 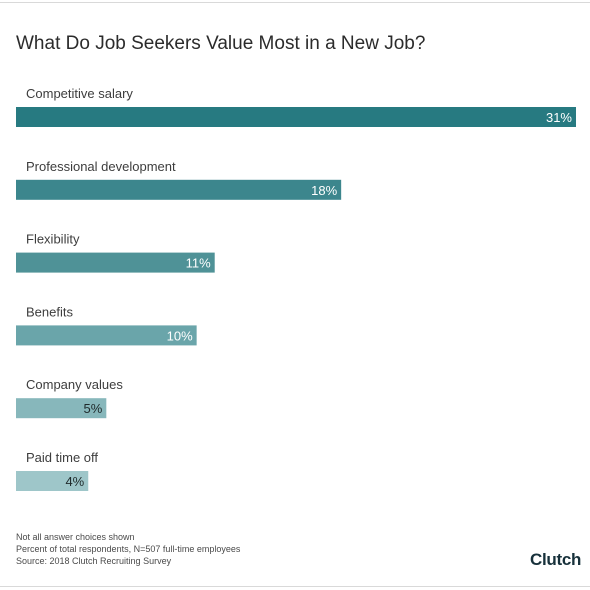 I want to click on logo-text: Clutch, so click(x=556, y=559).